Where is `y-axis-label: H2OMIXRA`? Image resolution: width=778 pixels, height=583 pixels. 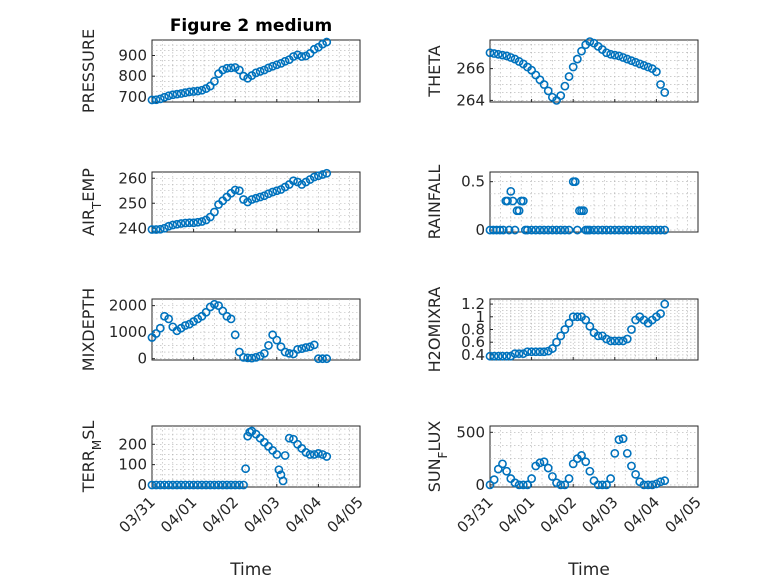
y-axis-label: H2OMIXRA is located at coordinates (434, 330).